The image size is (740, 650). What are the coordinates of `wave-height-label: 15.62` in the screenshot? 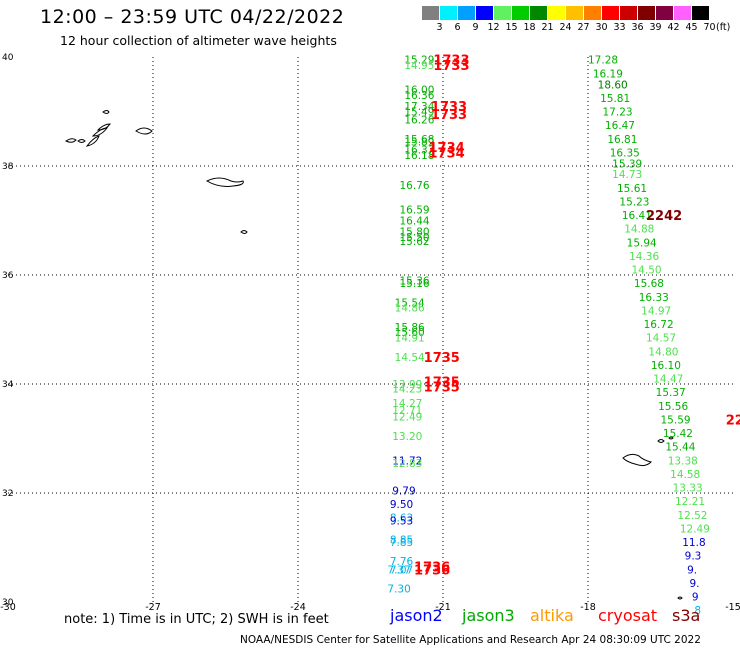 It's located at (415, 242).